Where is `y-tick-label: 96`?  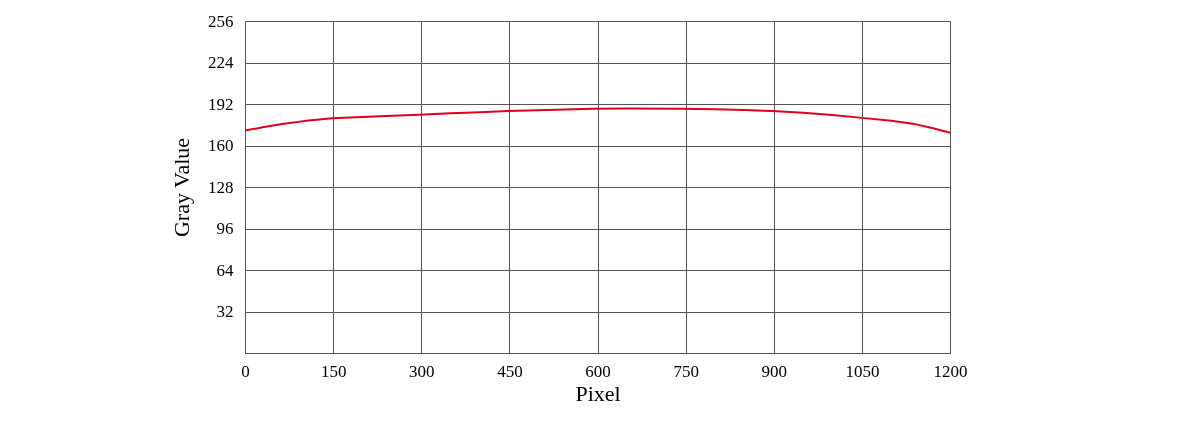
y-tick-label: 96 is located at coordinates (225, 228).